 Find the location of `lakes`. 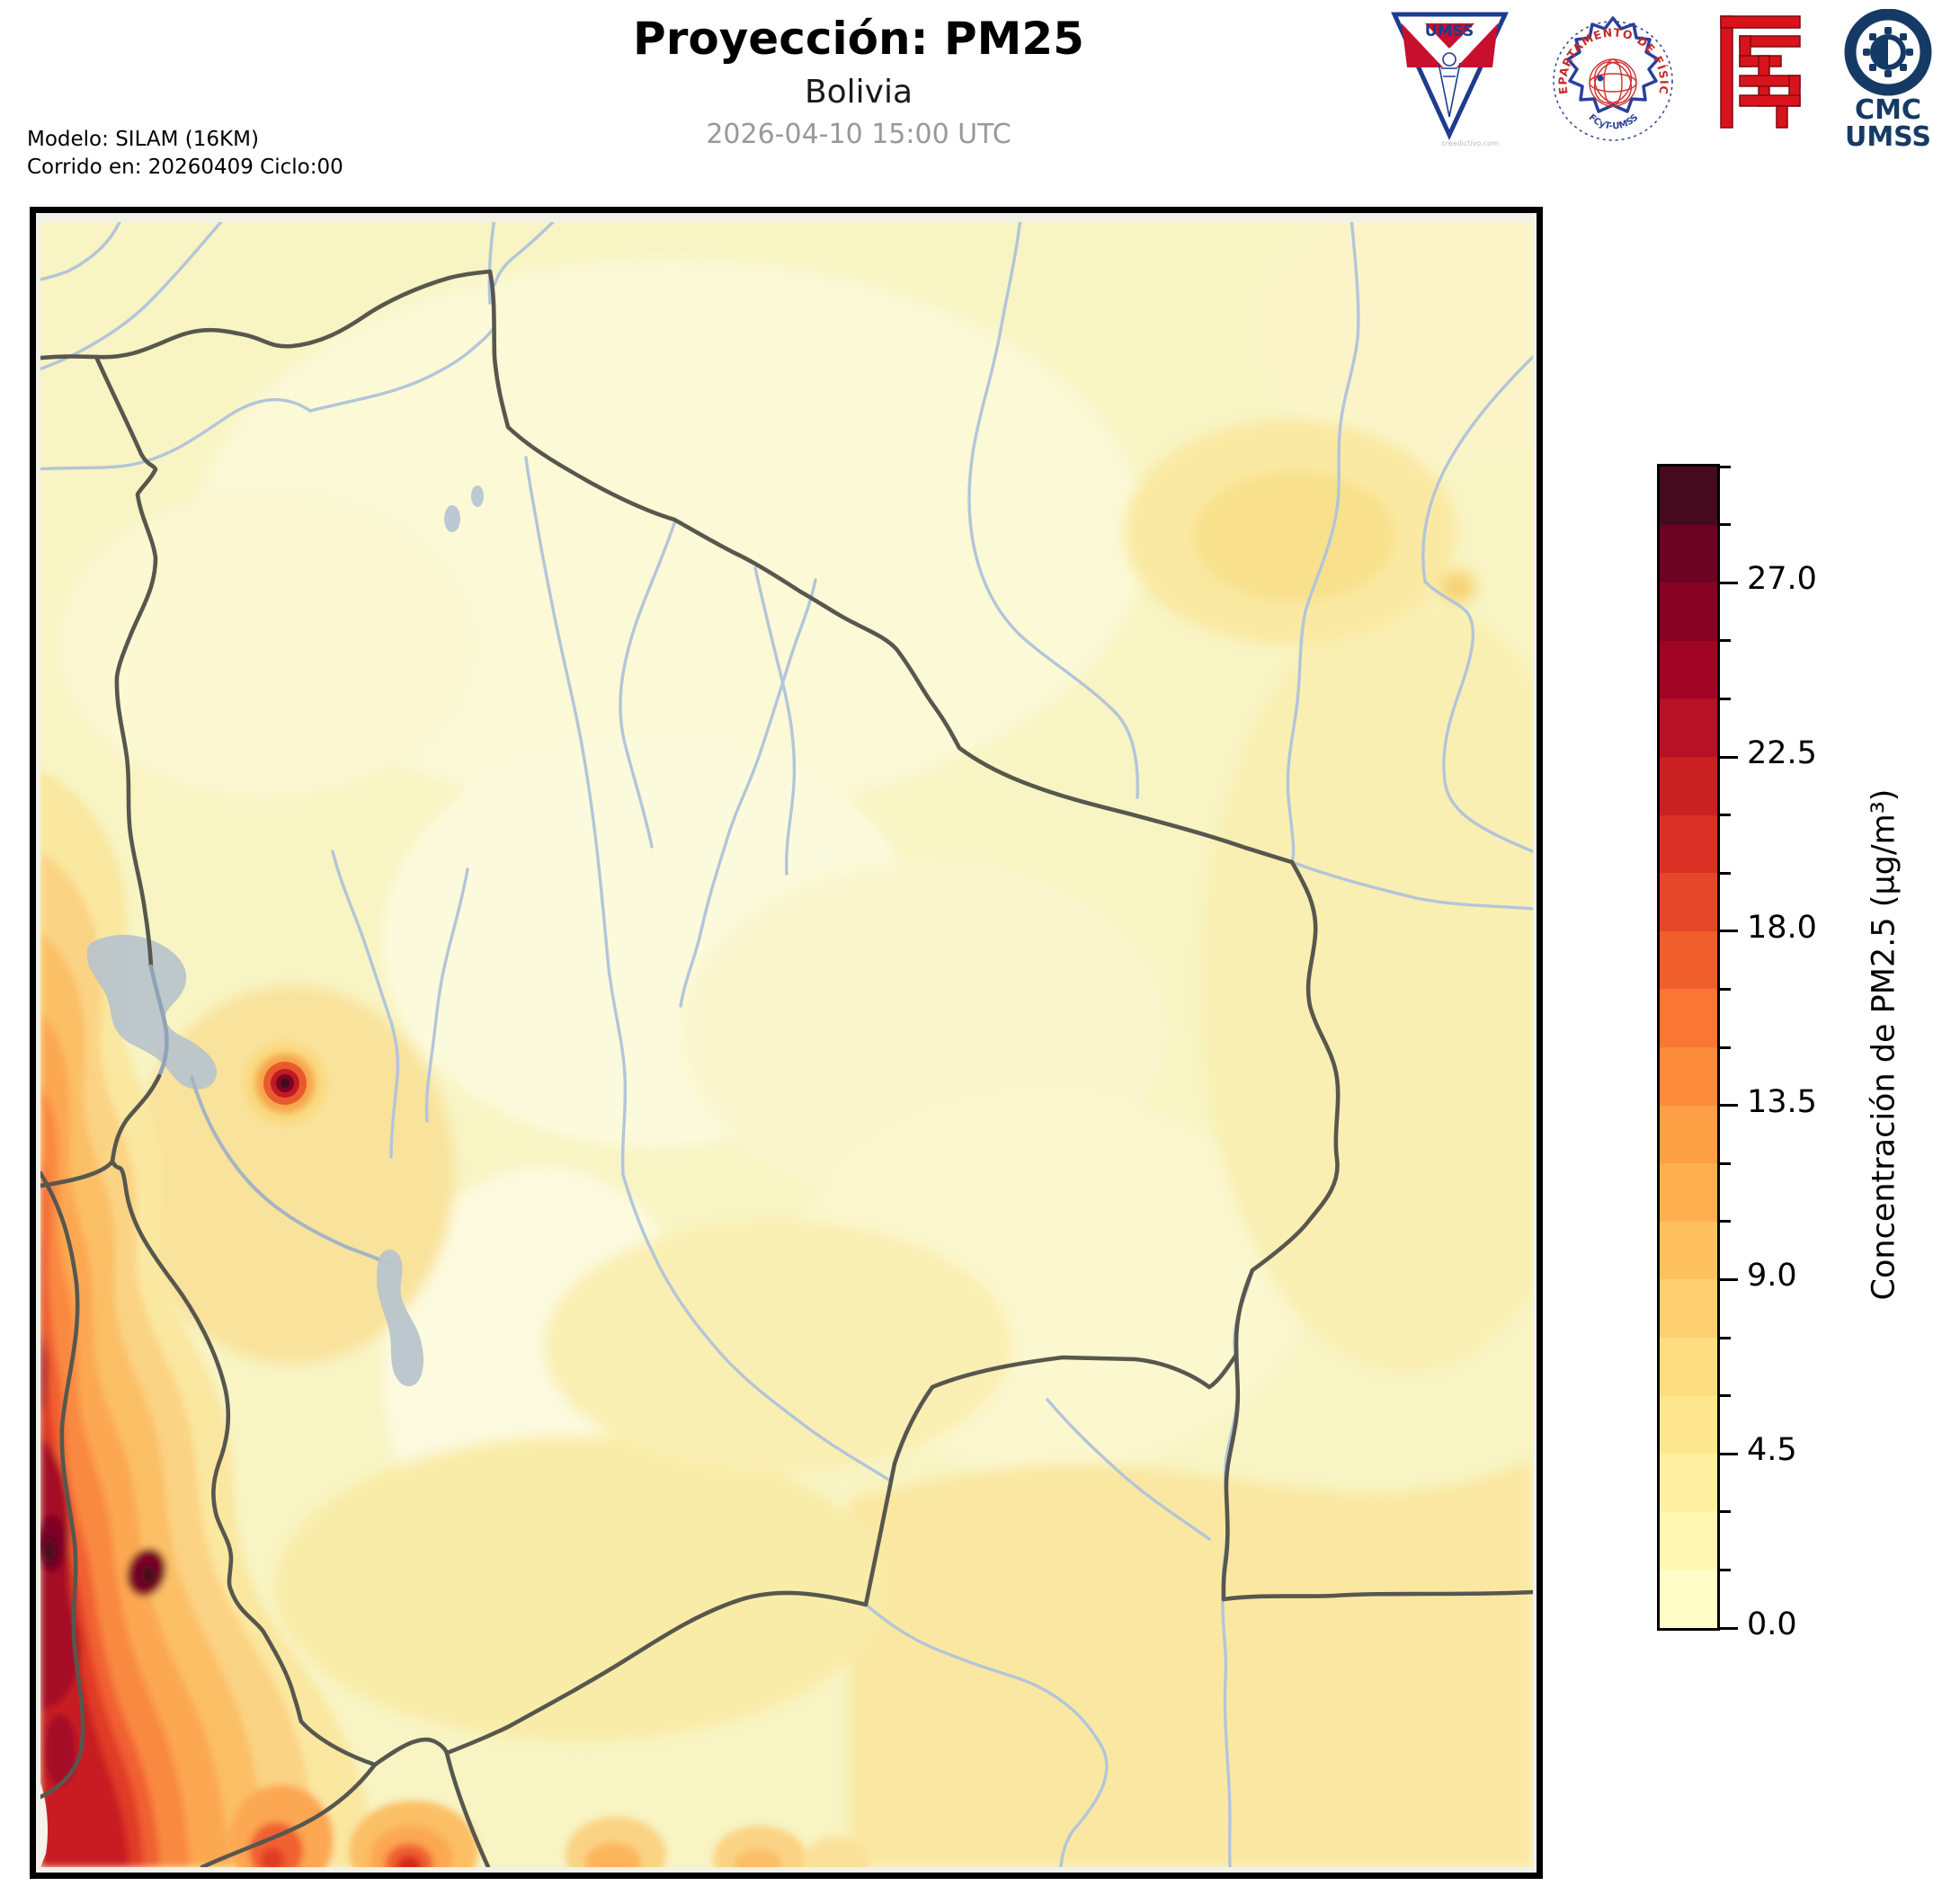

lakes is located at coordinates (285, 936).